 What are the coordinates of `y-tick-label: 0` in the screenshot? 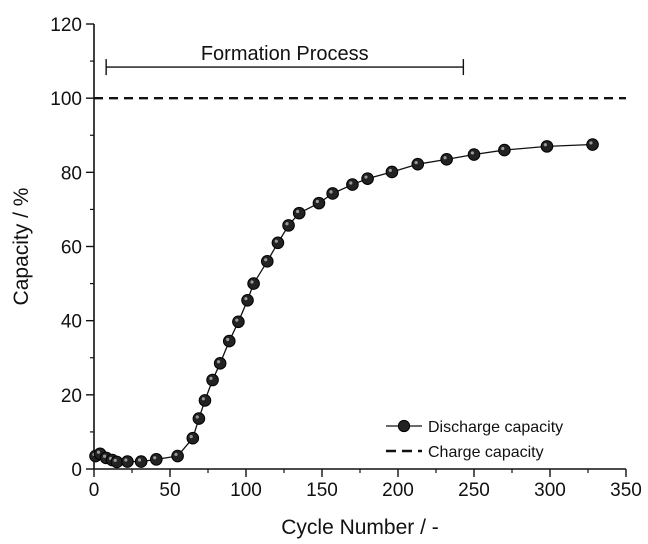 It's located at (76, 470).